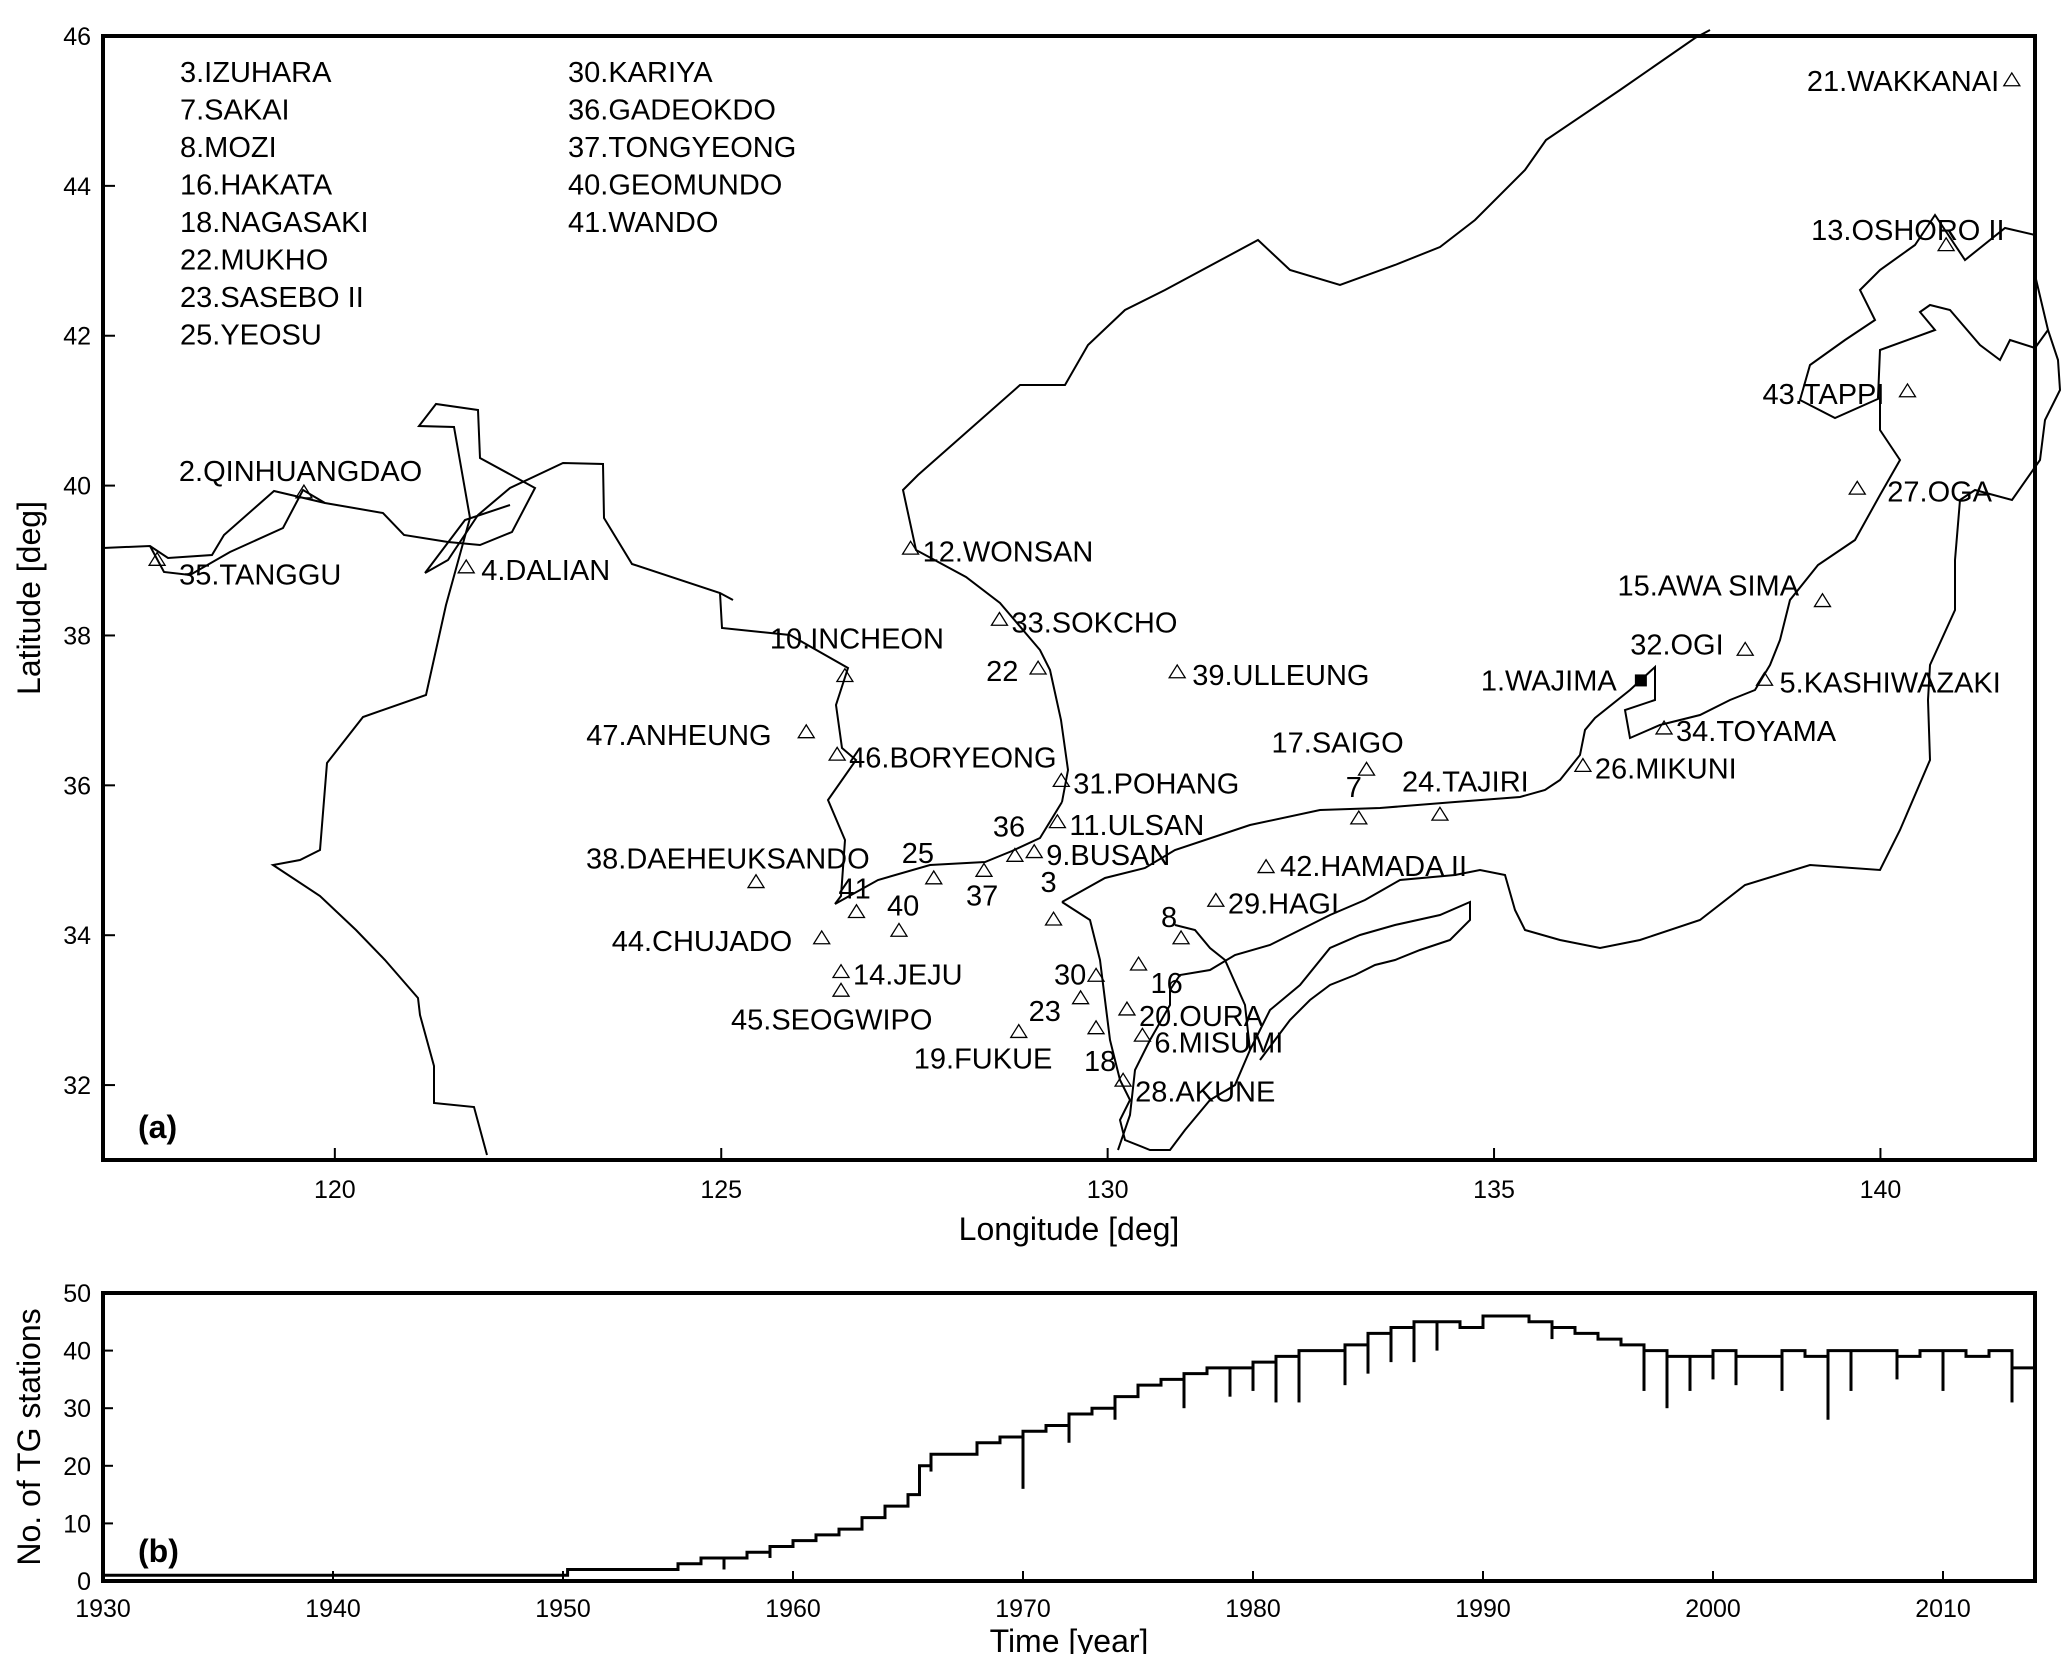 The width and height of the screenshot is (2067, 1654). Describe the element at coordinates (1201, 1017) in the screenshot. I see `station-label: 20.OURA` at that location.